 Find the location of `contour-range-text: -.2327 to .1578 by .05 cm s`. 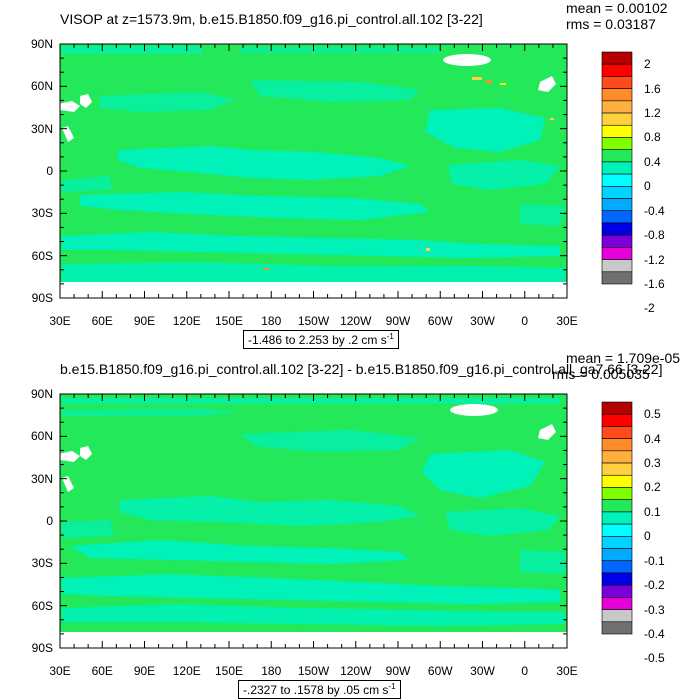

contour-range-text: -.2327 to .1578 by .05 cm s is located at coordinates (316, 690).